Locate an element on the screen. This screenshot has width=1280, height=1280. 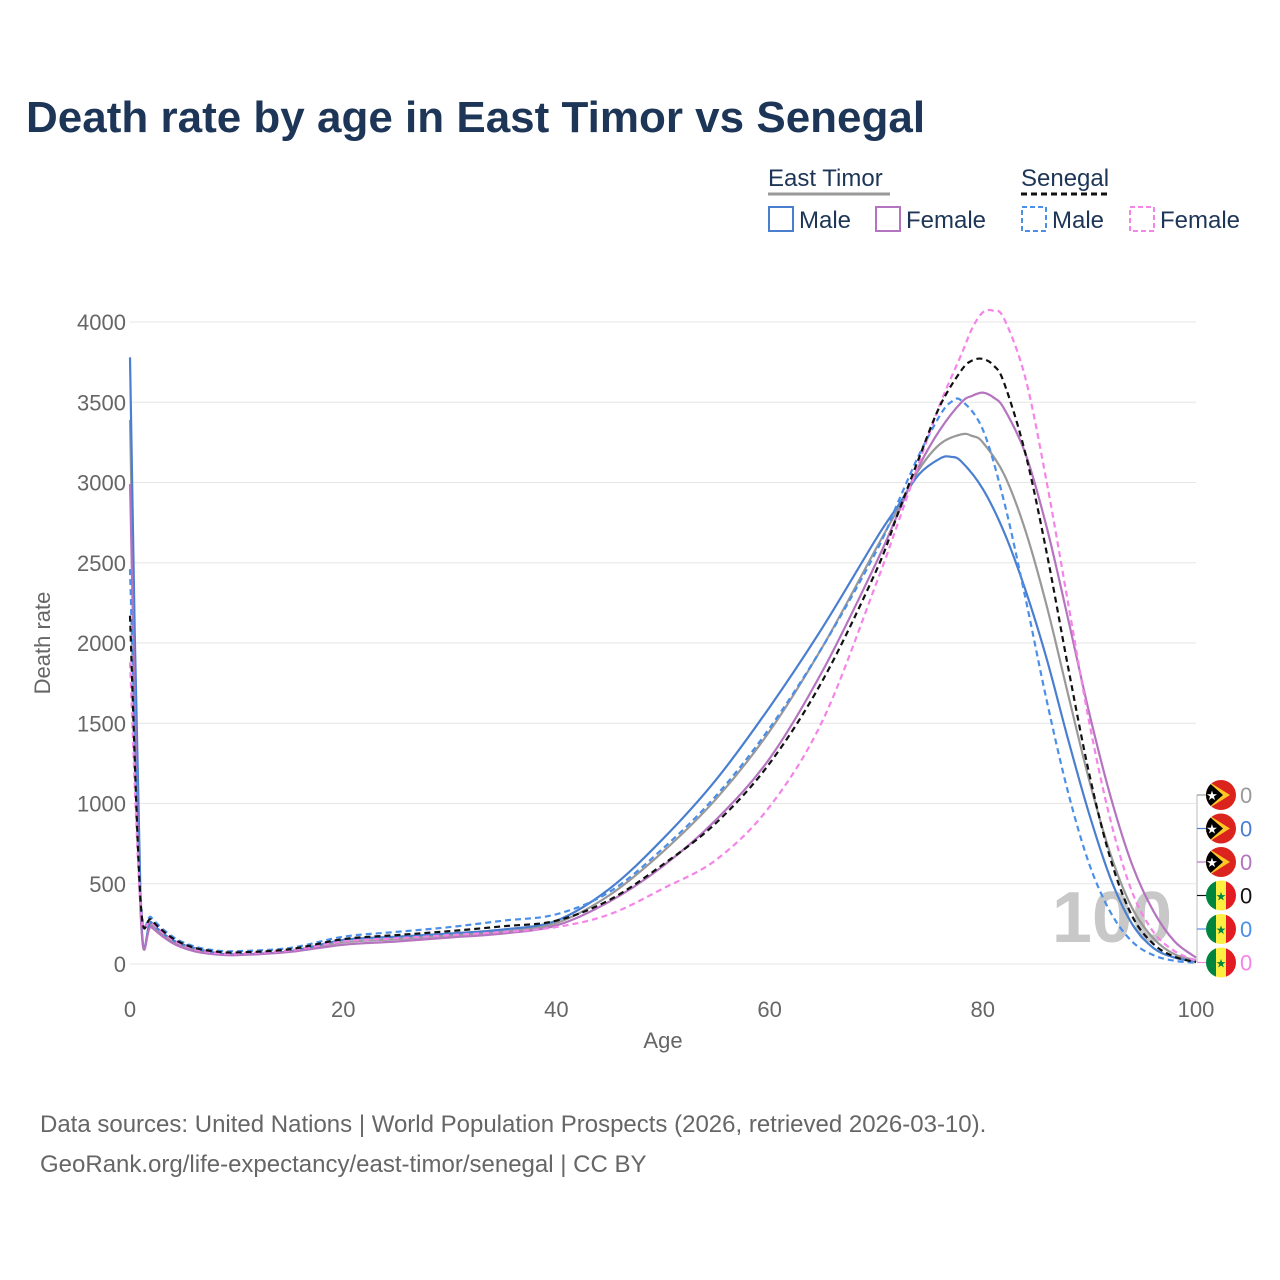
y-tick-label: 3000 is located at coordinates (101, 483).